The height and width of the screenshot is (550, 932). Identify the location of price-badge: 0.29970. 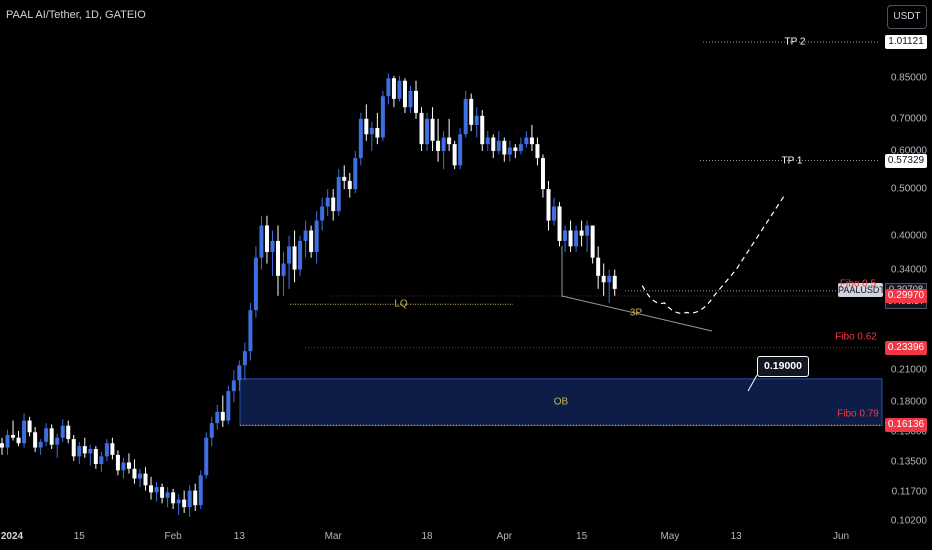
(906, 295).